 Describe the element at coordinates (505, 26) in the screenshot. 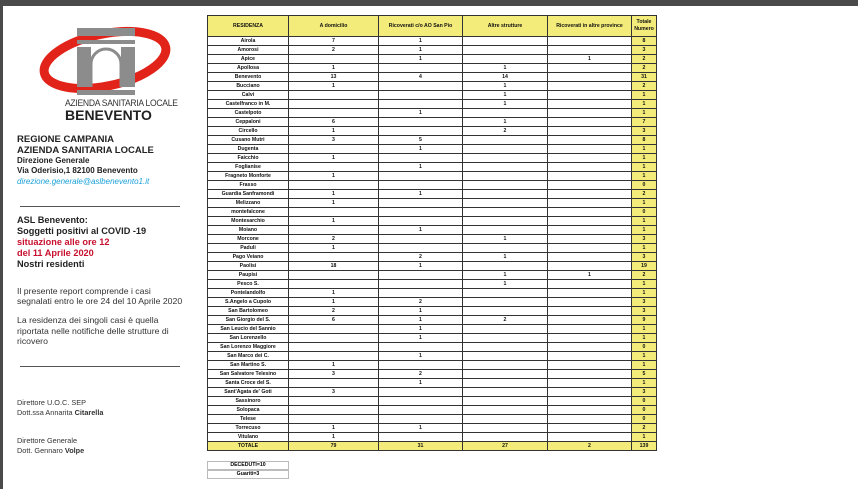

I see `column-header: Altre strutture` at that location.